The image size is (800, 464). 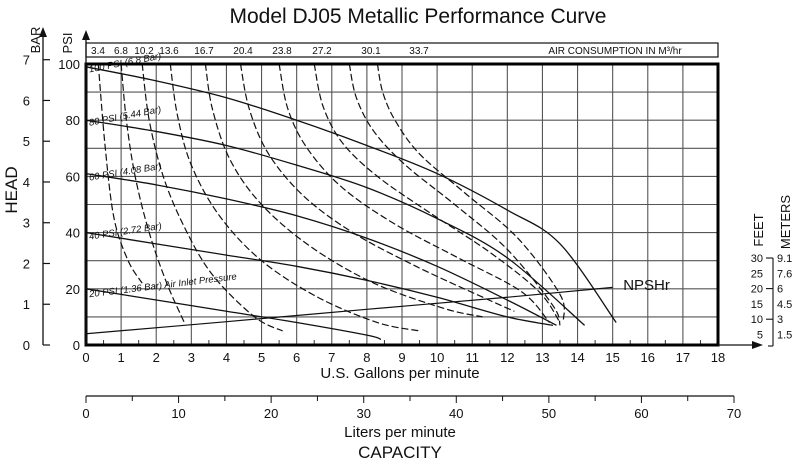 I want to click on y-axes: 0 20 40 60 80 100 0 1 2 3 4 5 6 7, so click(x=56, y=190).